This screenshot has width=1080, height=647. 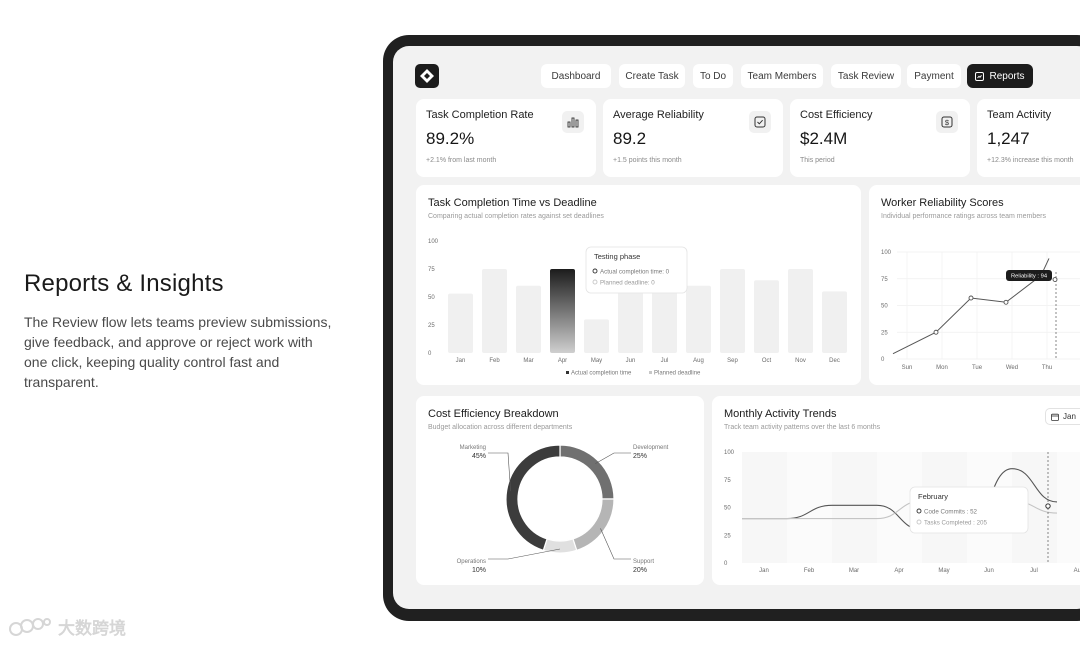 What do you see at coordinates (461, 361) in the screenshot?
I see `x-tick-label: Jan` at bounding box center [461, 361].